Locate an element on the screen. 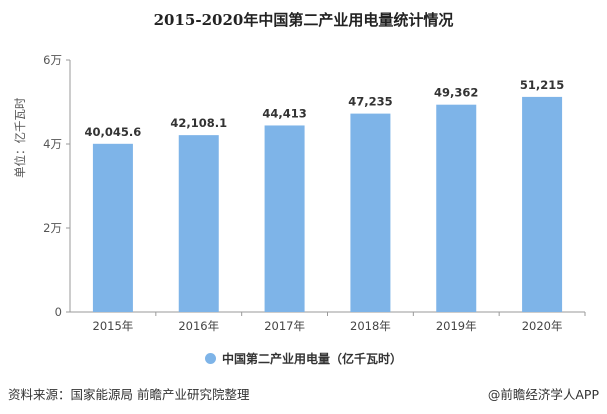 This screenshot has width=607, height=414. y-tick-label: 6万 is located at coordinates (52, 60).